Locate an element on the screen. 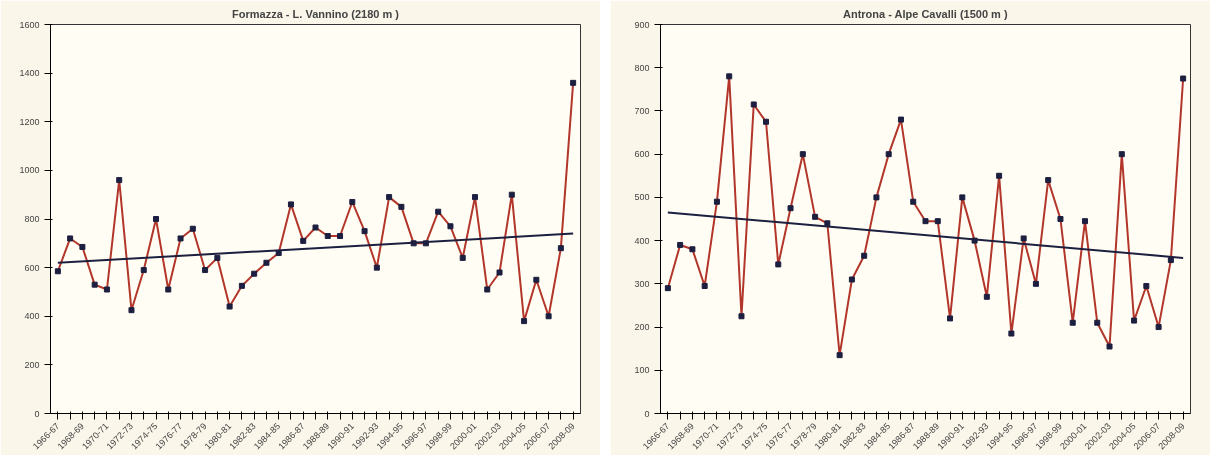  chart-title: Antrona - Alpe Cavalli (1500 m ) is located at coordinates (925, 13).